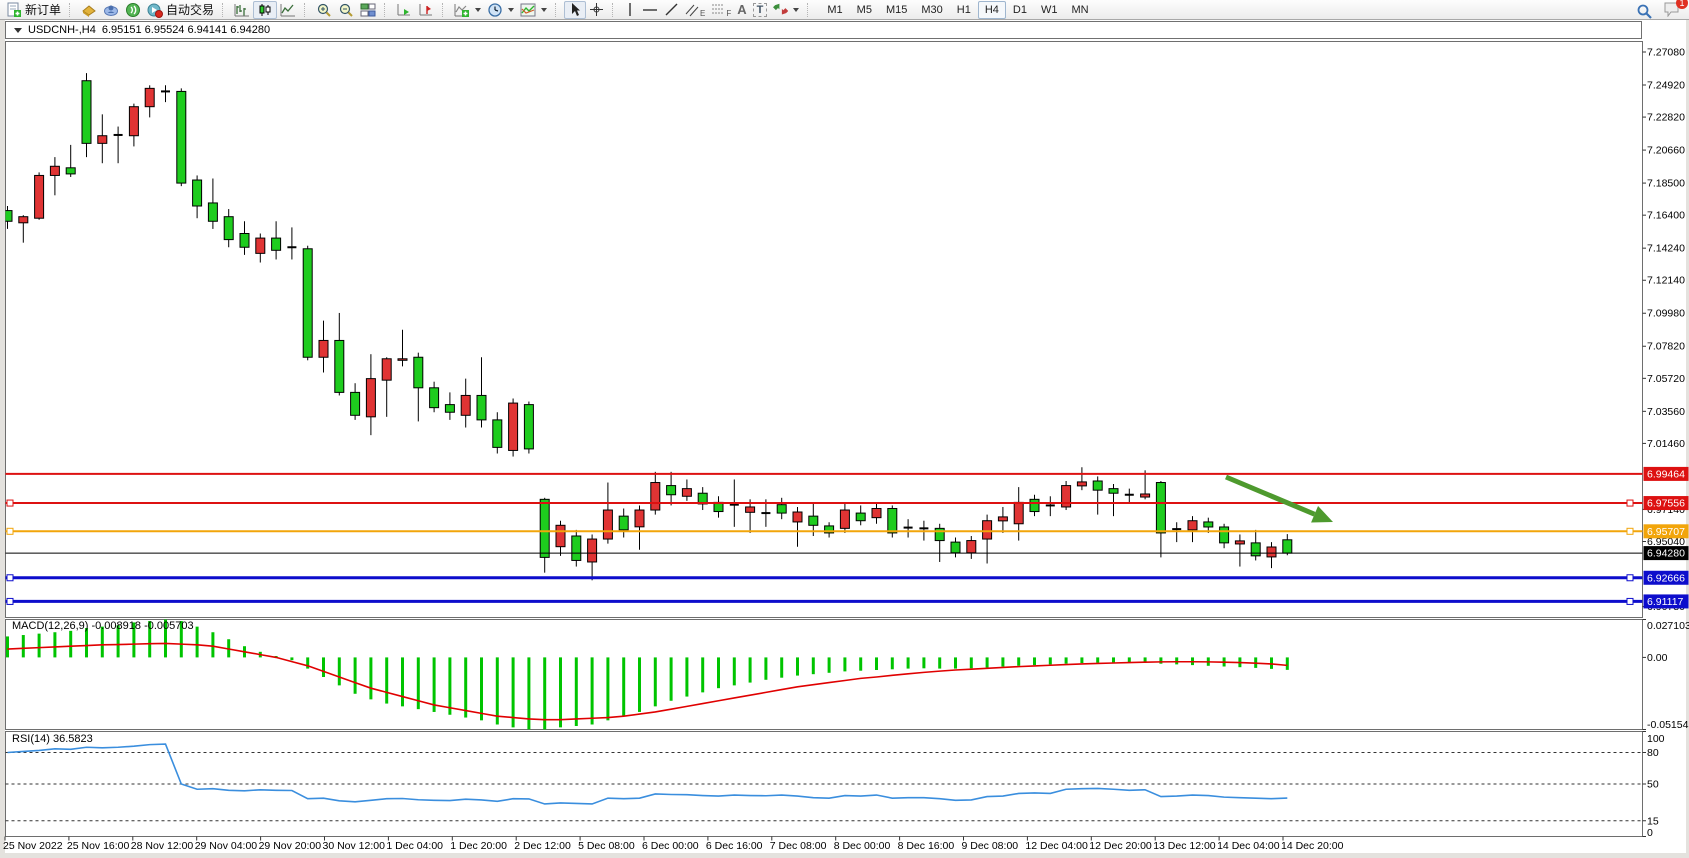 The width and height of the screenshot is (1689, 858). Describe the element at coordinates (1666, 554) in the screenshot. I see `svg-text: 6.94280` at that location.